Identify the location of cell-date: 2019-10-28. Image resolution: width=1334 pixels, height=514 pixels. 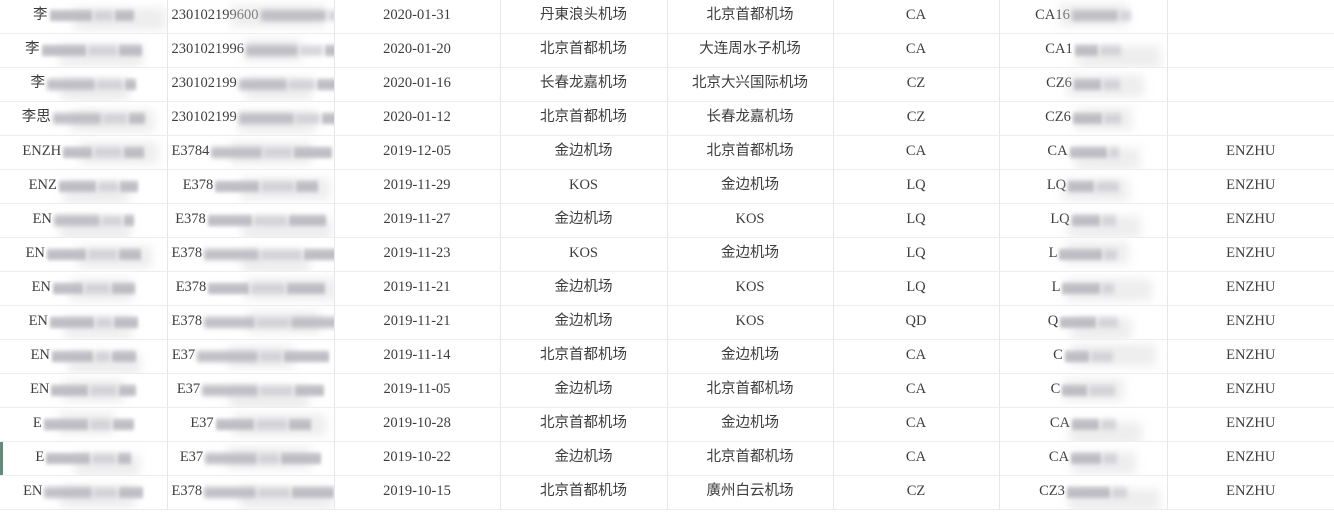
(417, 424).